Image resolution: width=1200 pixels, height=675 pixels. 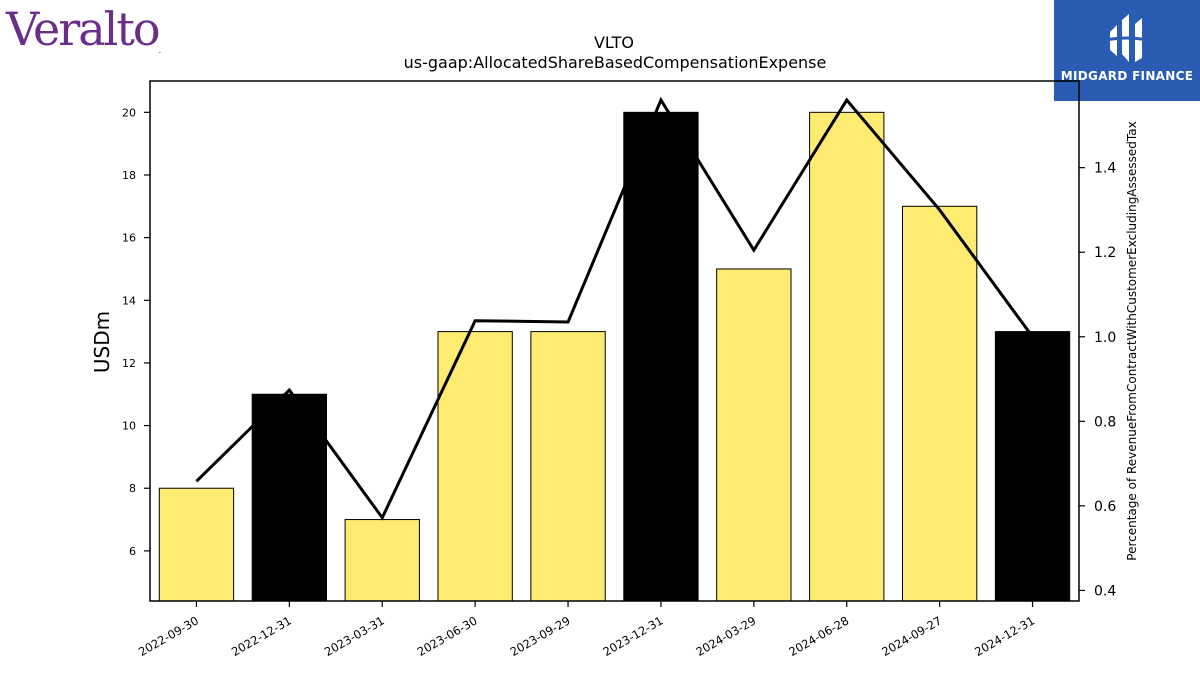 What do you see at coordinates (129, 112) in the screenshot?
I see `y-tick-label-20: 20` at bounding box center [129, 112].